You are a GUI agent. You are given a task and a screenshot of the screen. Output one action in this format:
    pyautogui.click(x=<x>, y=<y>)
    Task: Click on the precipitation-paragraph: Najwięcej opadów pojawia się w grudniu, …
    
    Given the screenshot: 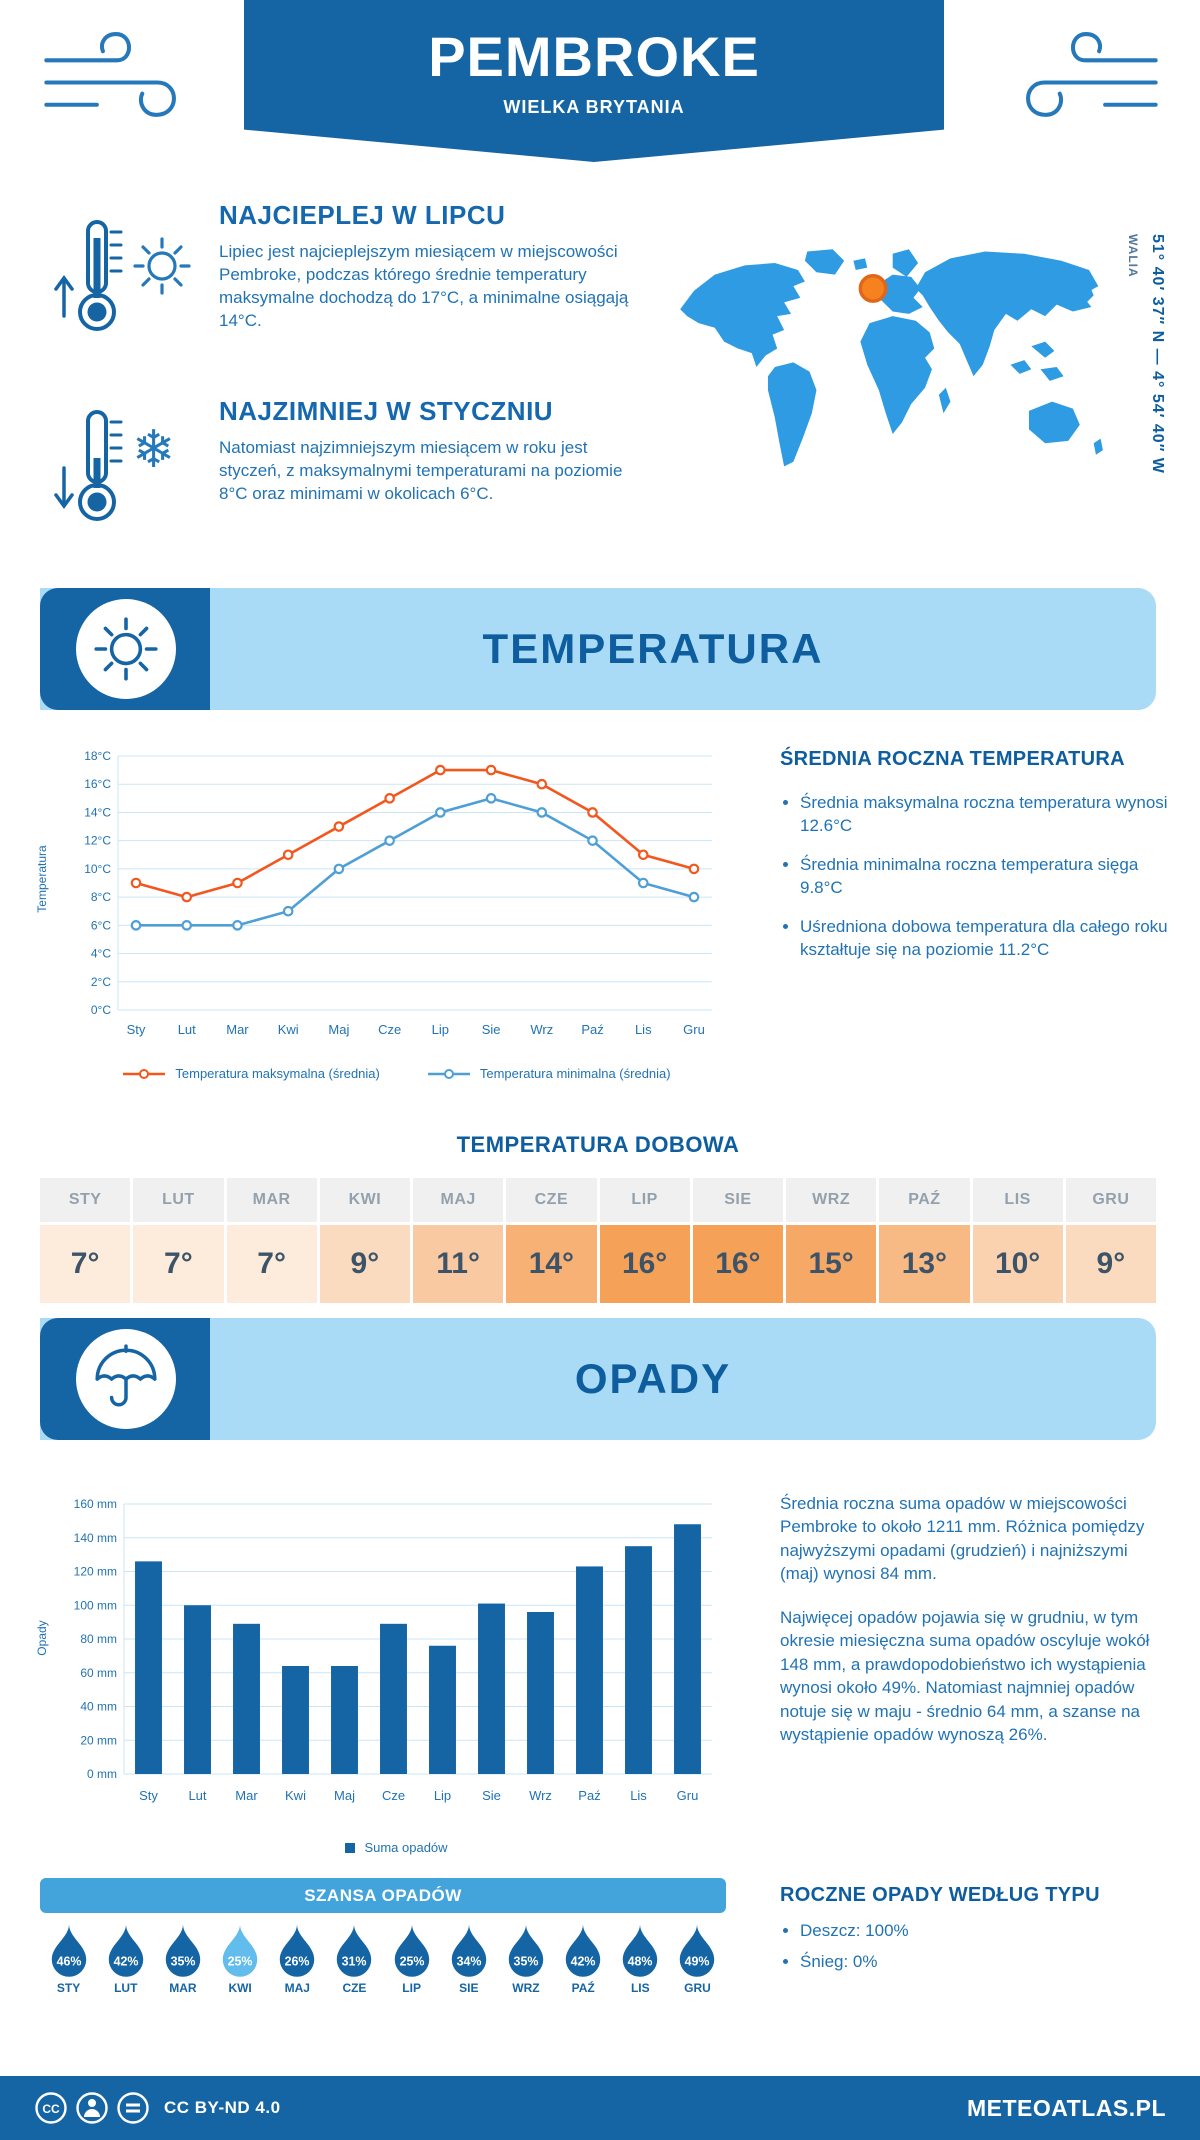 What is the action you would take?
    pyautogui.click(x=965, y=1676)
    